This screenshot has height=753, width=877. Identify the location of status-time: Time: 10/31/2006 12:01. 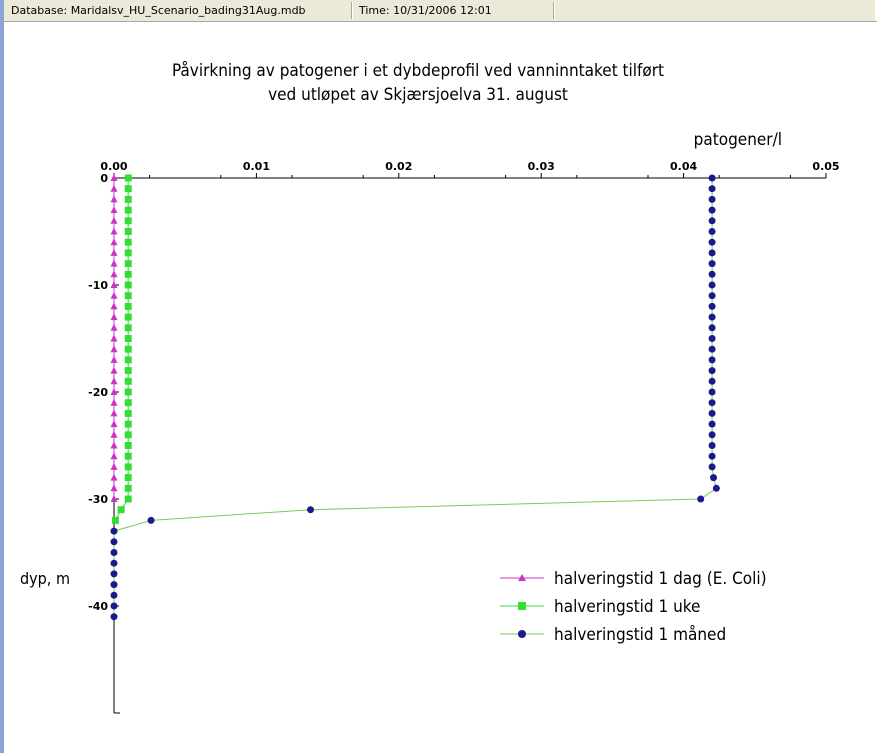
(454, 10).